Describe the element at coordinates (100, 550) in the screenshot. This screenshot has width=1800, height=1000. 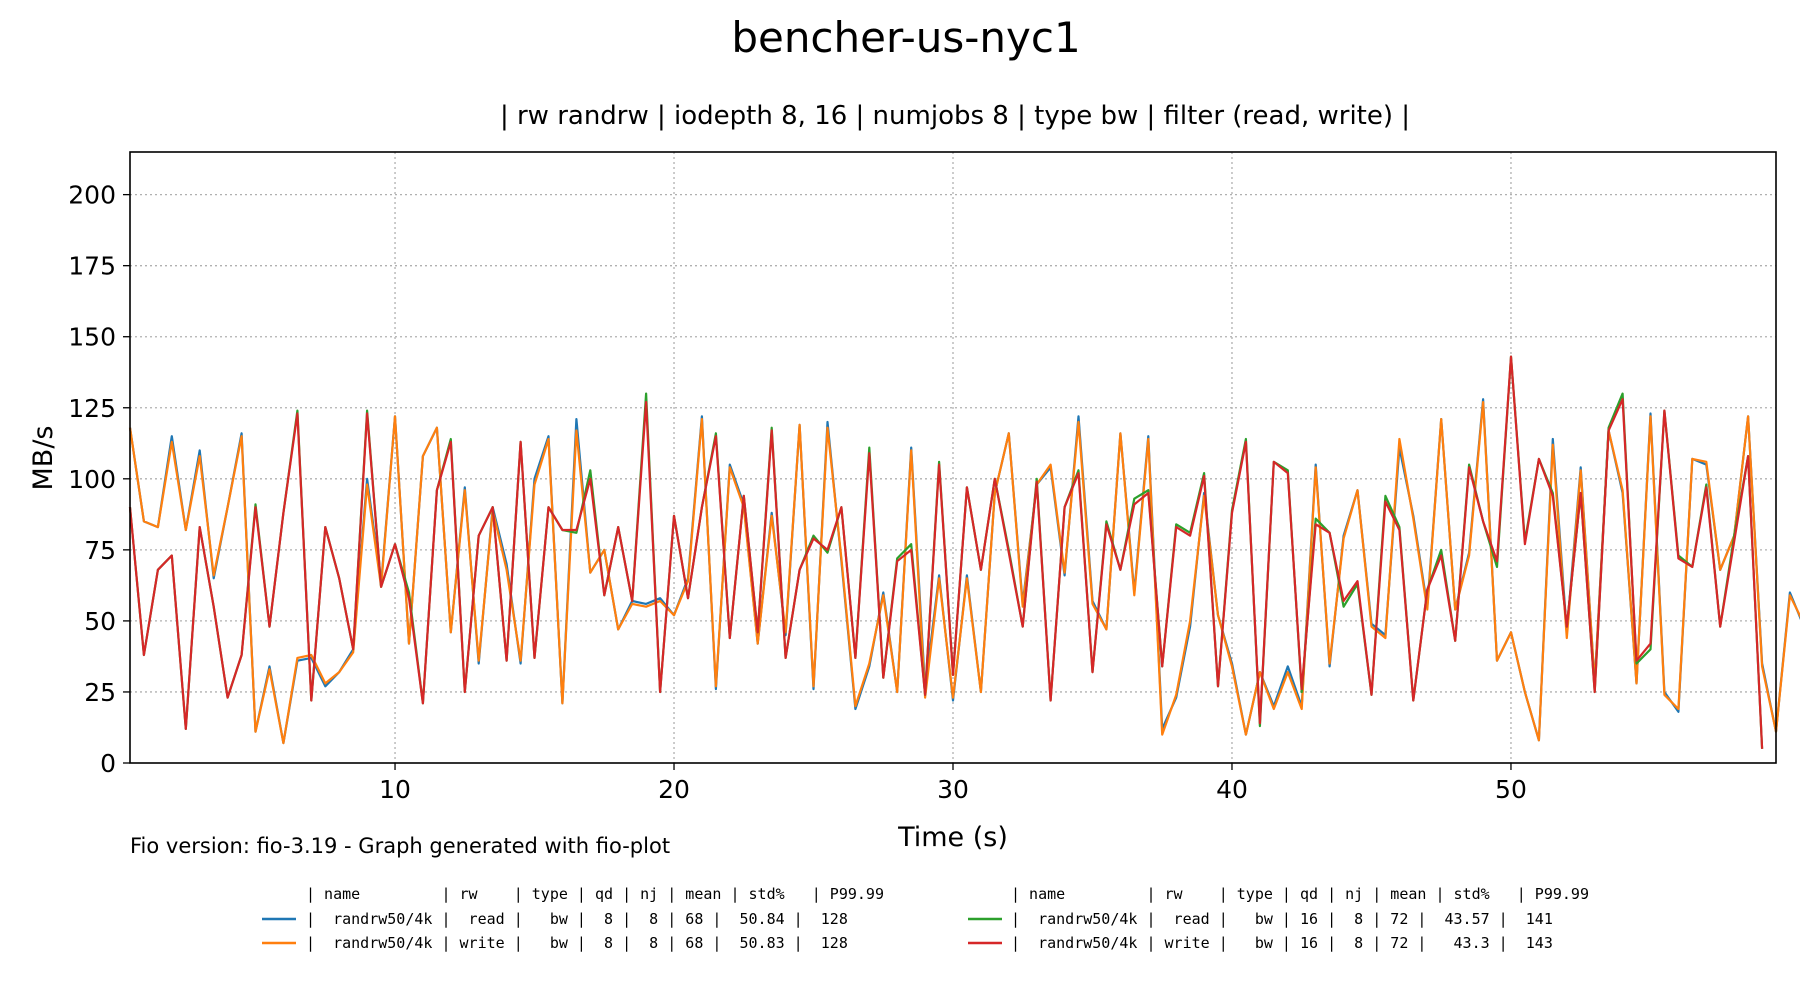
I see `y-tick-label: 75` at that location.